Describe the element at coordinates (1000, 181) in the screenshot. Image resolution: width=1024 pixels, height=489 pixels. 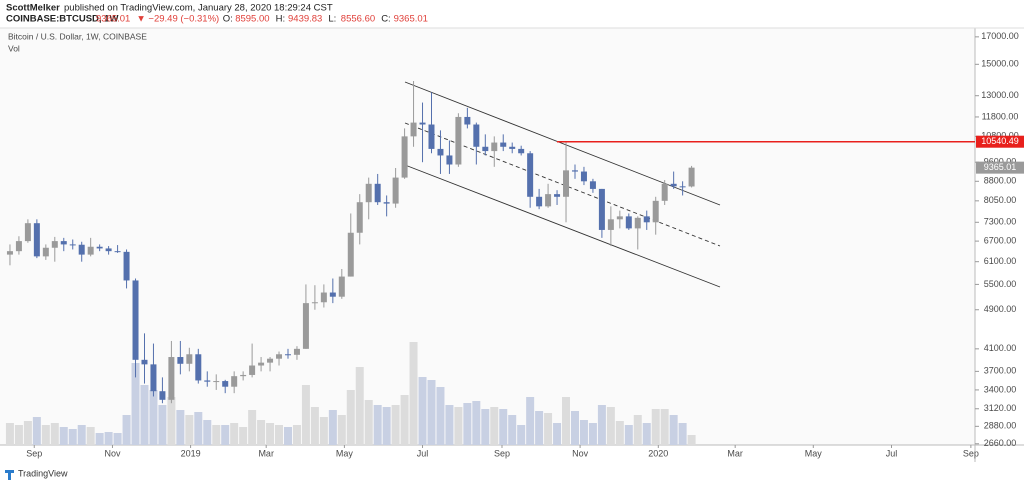
I see `y-tick-label: 8800.00` at that location.